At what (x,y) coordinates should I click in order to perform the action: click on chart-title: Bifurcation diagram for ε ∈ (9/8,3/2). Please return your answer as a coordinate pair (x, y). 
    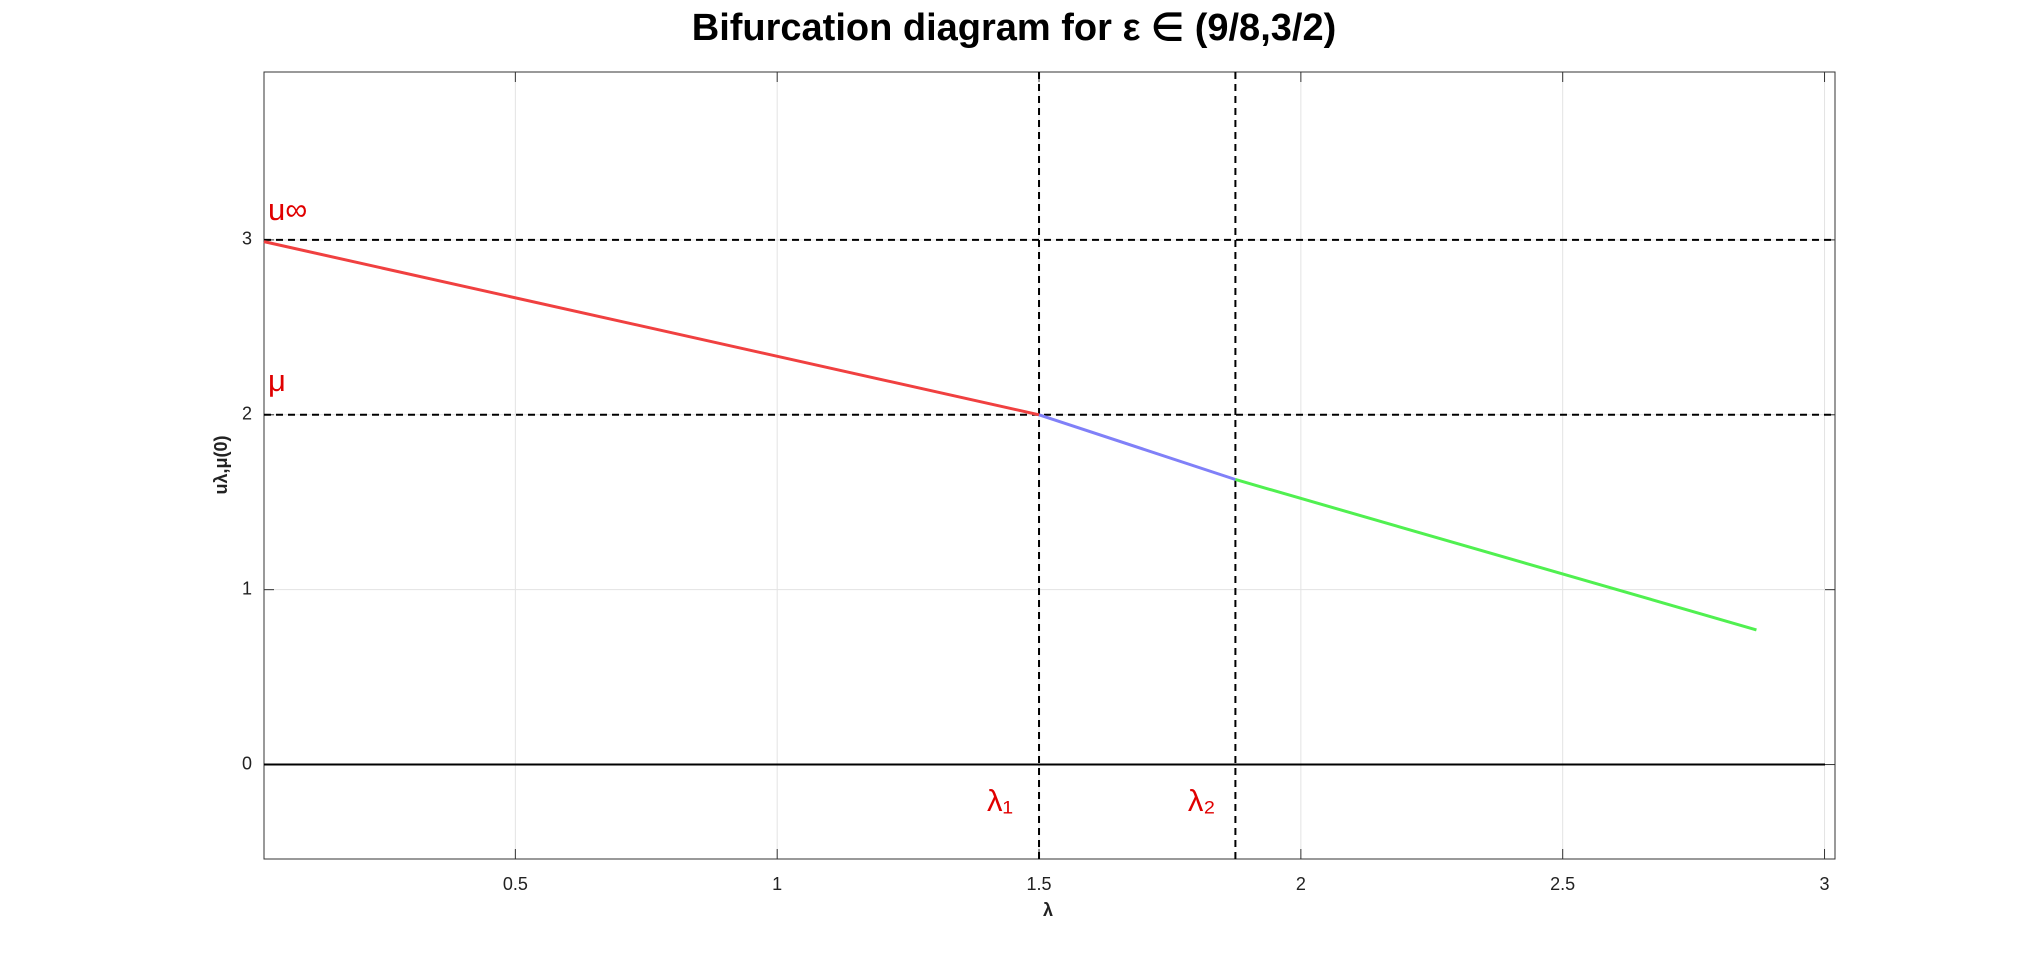
    Looking at the image, I should click on (1014, 28).